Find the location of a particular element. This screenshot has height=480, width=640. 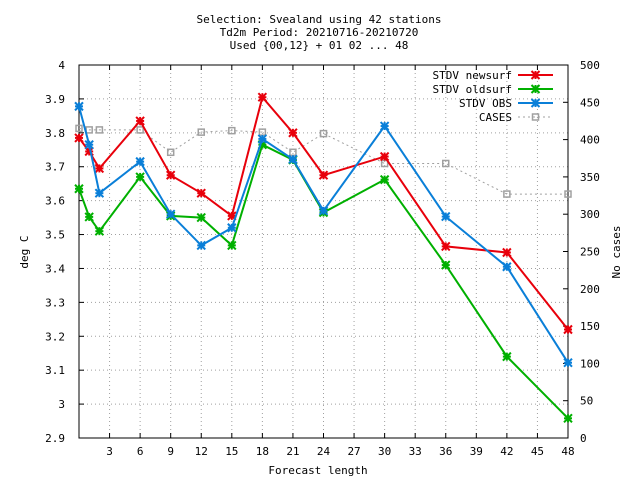

y2-tick-label: 0 is located at coordinates (583, 438).